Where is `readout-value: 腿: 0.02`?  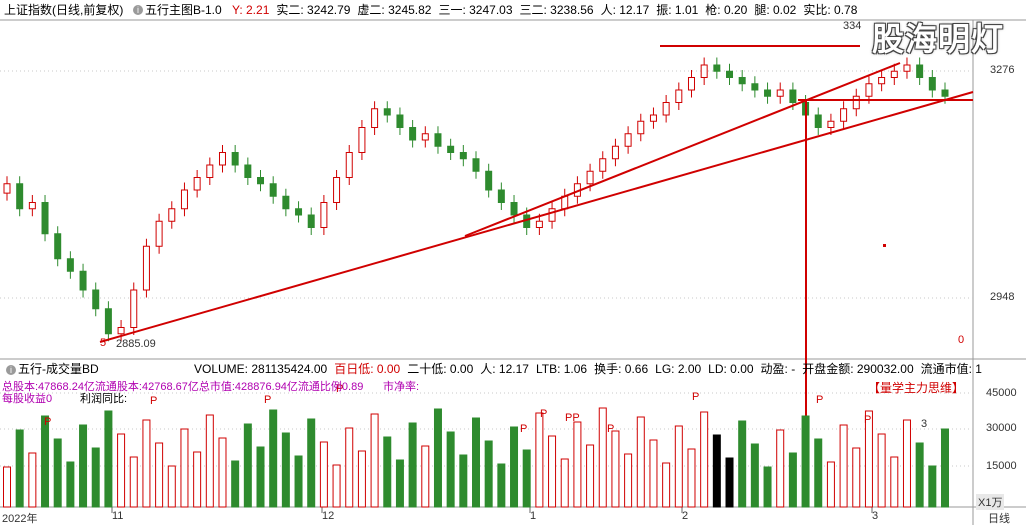
readout-value: 腿: 0.02 is located at coordinates (775, 10).